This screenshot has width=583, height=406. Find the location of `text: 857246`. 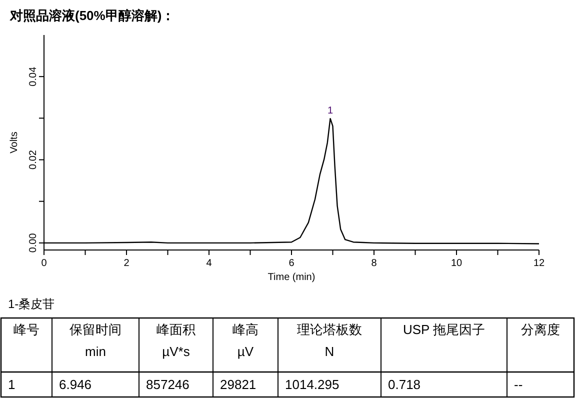

text: 857246 is located at coordinates (168, 384).